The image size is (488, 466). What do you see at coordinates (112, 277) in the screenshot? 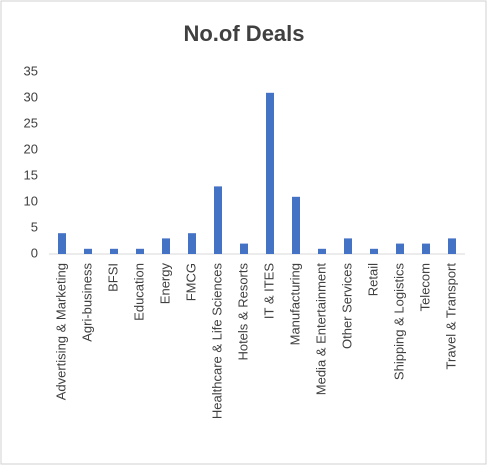
I see `x-tick-label: BFSI` at bounding box center [112, 277].